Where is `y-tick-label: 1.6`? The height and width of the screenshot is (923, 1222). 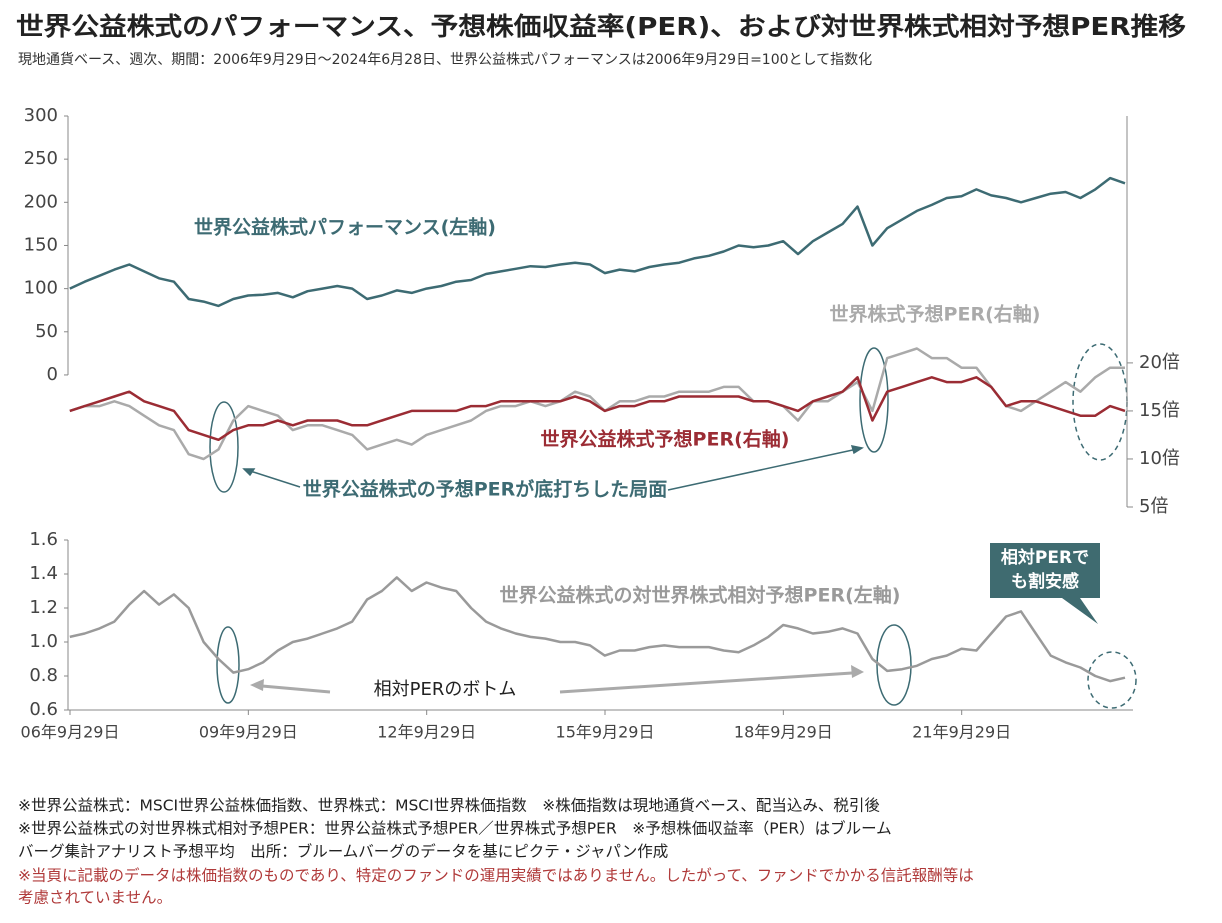
y-tick-label: 1.6 is located at coordinates (43, 539).